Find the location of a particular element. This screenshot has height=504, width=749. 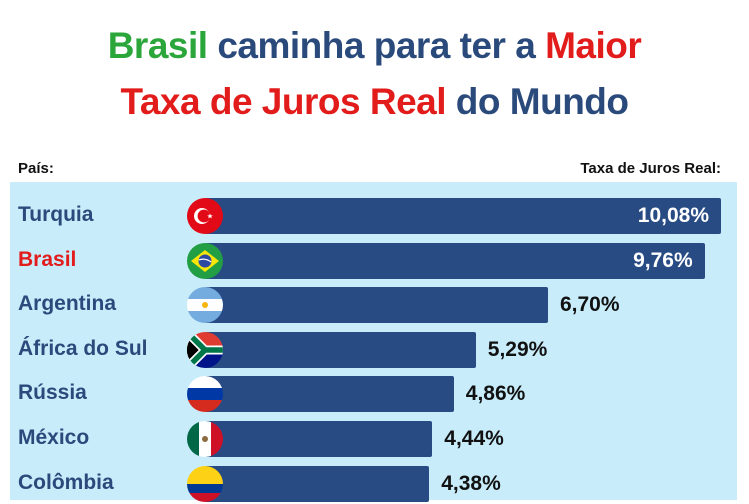

south-africa-flag-icon is located at coordinates (205, 350).